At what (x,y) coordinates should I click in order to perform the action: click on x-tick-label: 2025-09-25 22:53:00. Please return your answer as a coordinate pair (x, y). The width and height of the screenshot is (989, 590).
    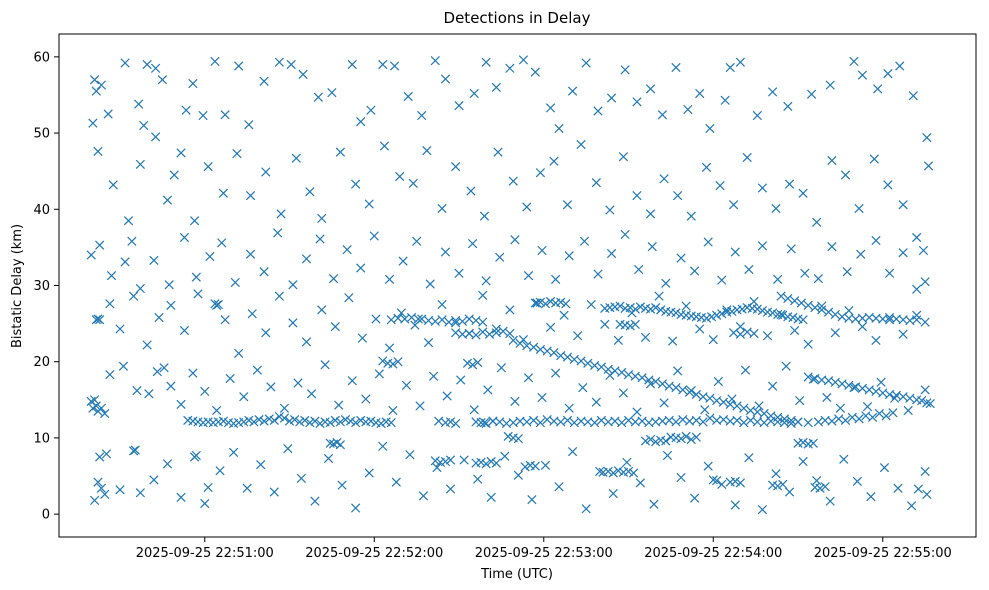
    Looking at the image, I should click on (544, 553).